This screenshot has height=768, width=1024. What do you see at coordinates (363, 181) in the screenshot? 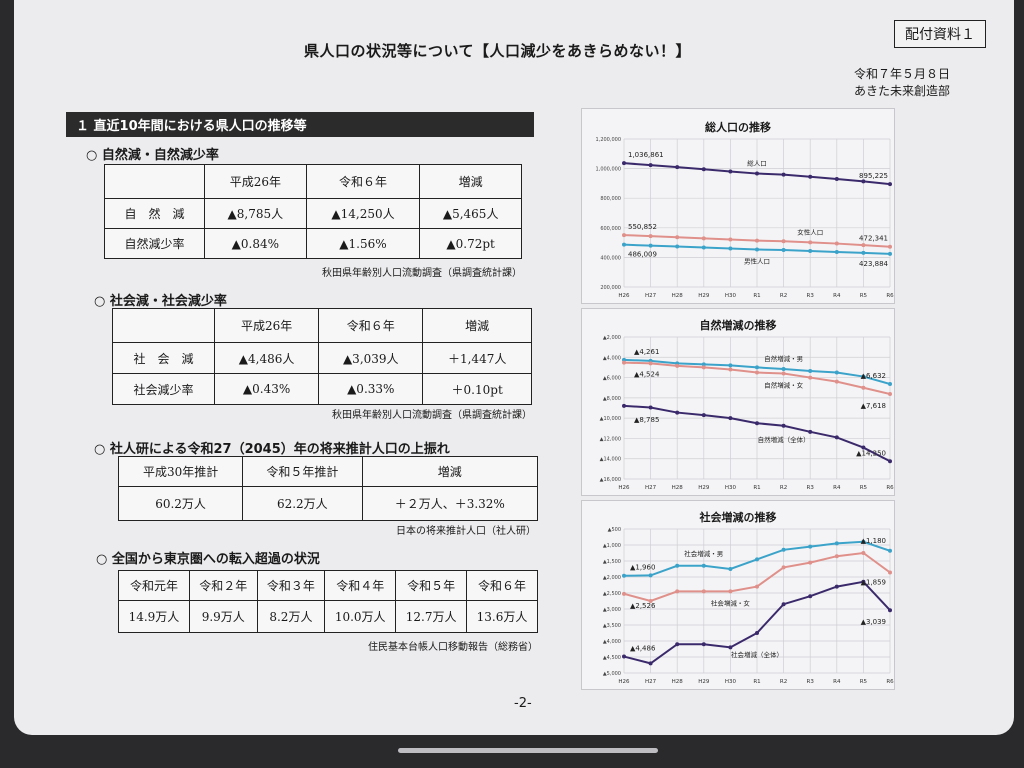
I see `column-header: 令和６年` at bounding box center [363, 181].